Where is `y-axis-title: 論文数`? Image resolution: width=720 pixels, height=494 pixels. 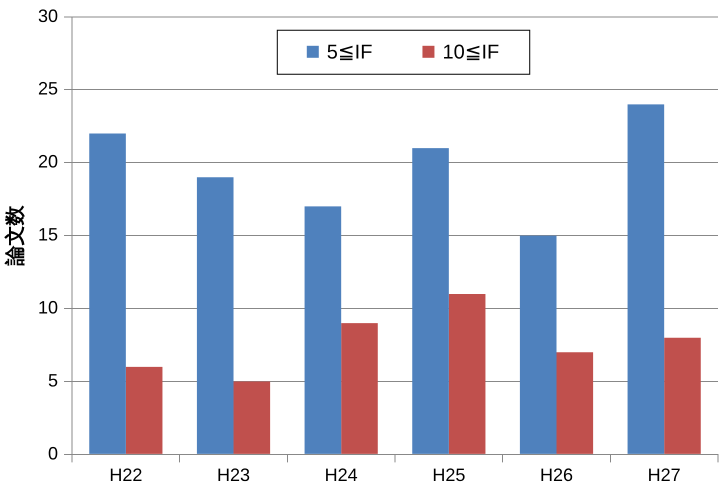 y-axis-title: 論文数 is located at coordinates (15, 235).